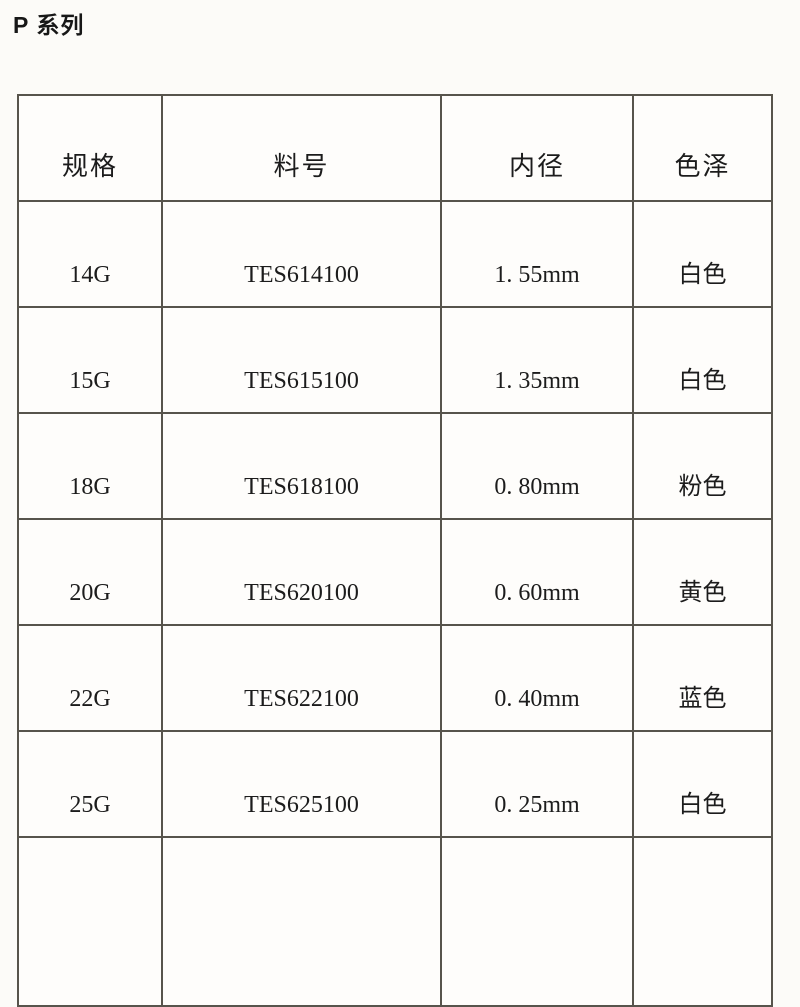  I want to click on column-header-spec: 规格, so click(90, 148).